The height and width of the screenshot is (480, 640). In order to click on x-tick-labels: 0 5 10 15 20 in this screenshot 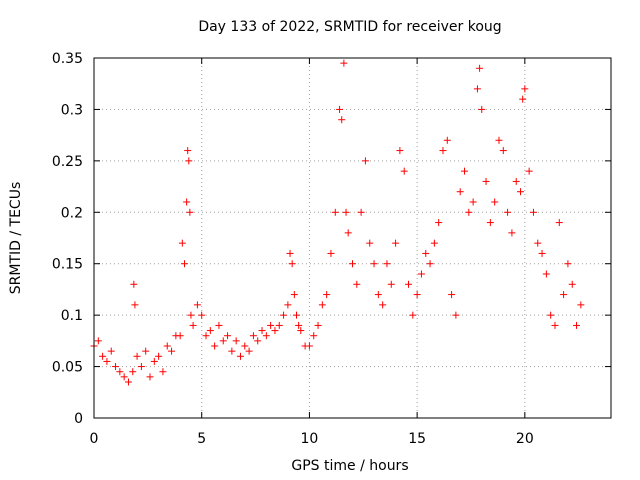, I will do `click(312, 439)`.